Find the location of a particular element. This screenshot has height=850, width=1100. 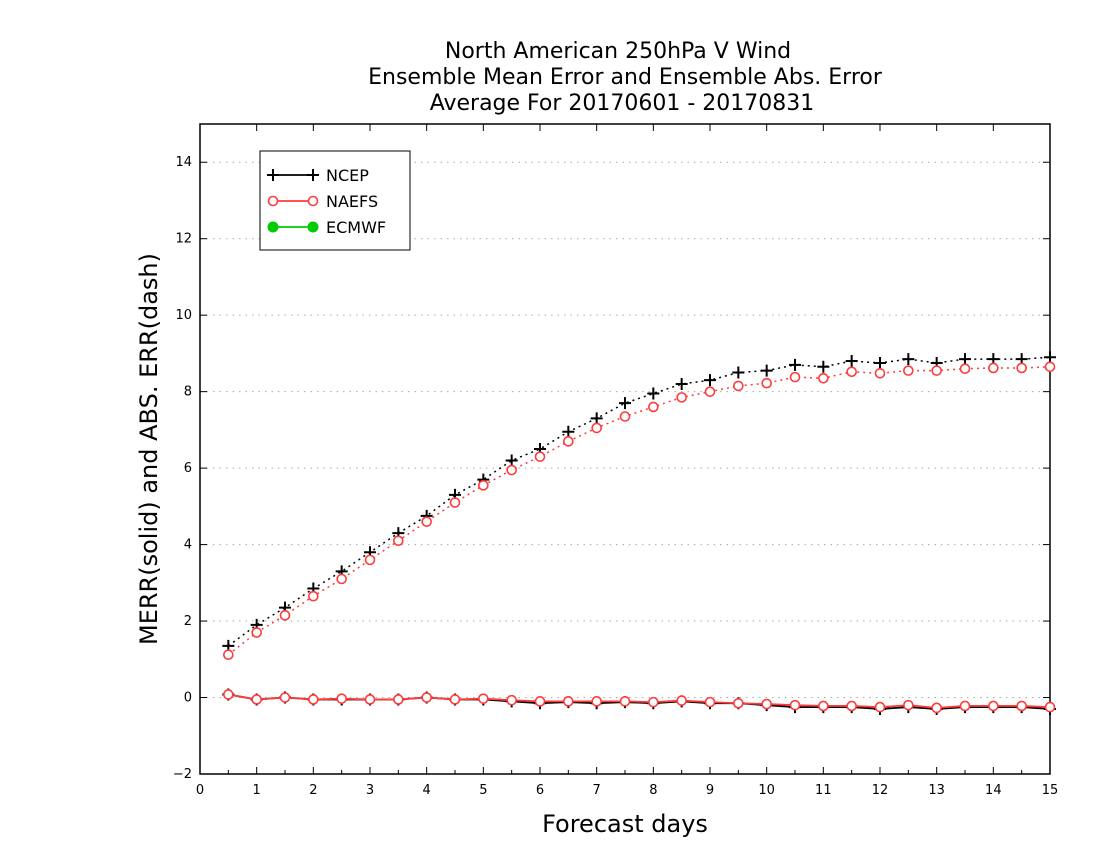

x-tick-label: 4 is located at coordinates (427, 790).